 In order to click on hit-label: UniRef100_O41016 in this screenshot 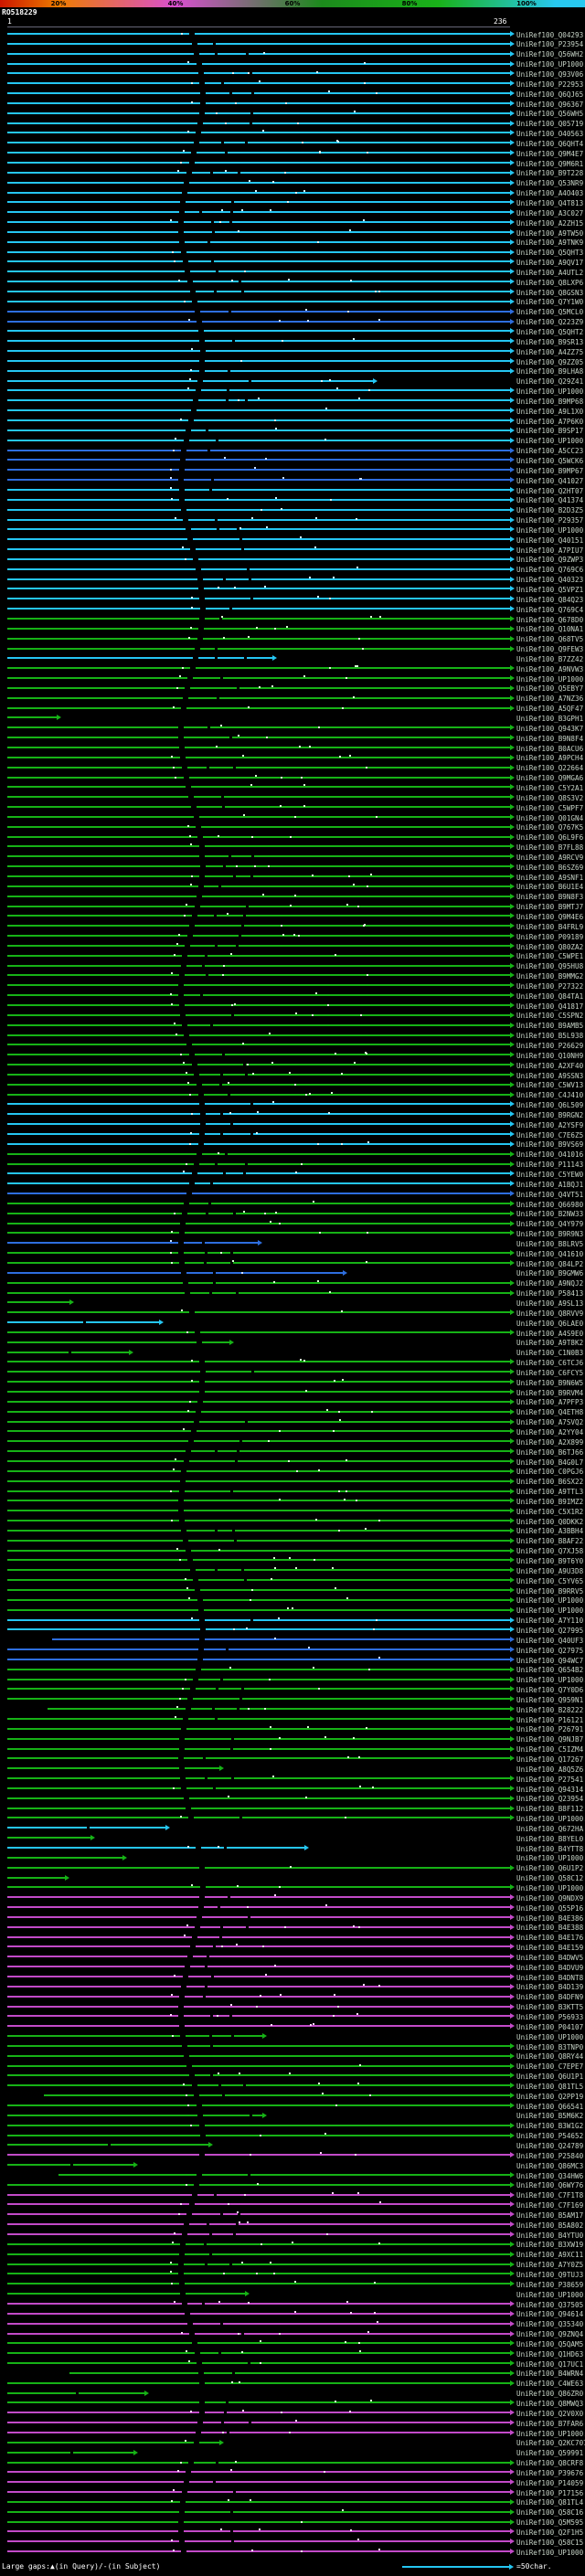, I will do `click(550, 1155)`.